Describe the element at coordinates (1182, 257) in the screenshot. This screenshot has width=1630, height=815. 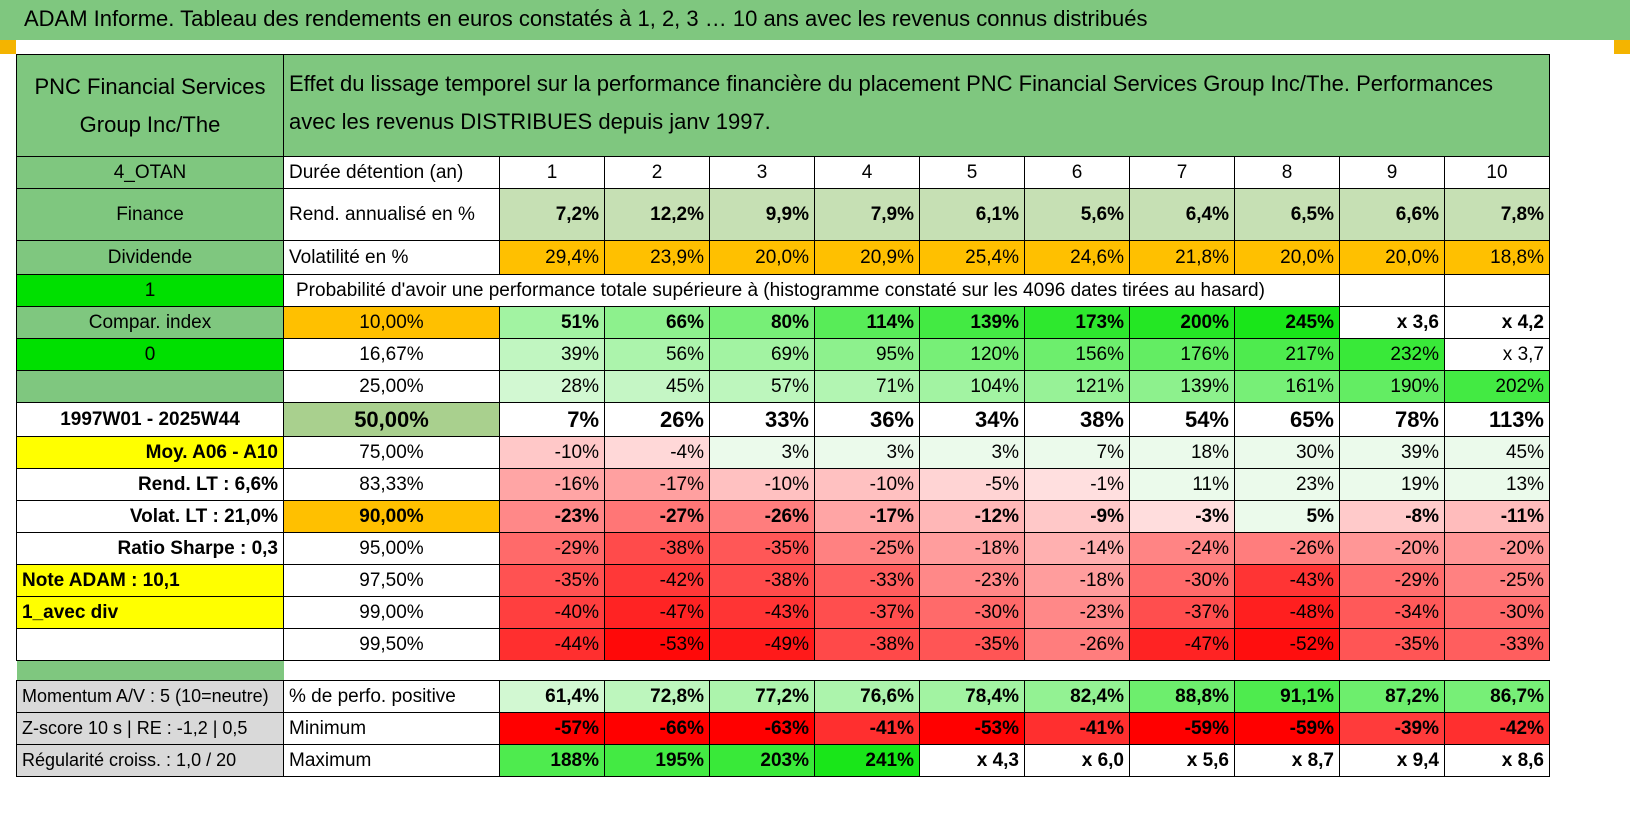
I see `volatility-value: 21,8%` at that location.